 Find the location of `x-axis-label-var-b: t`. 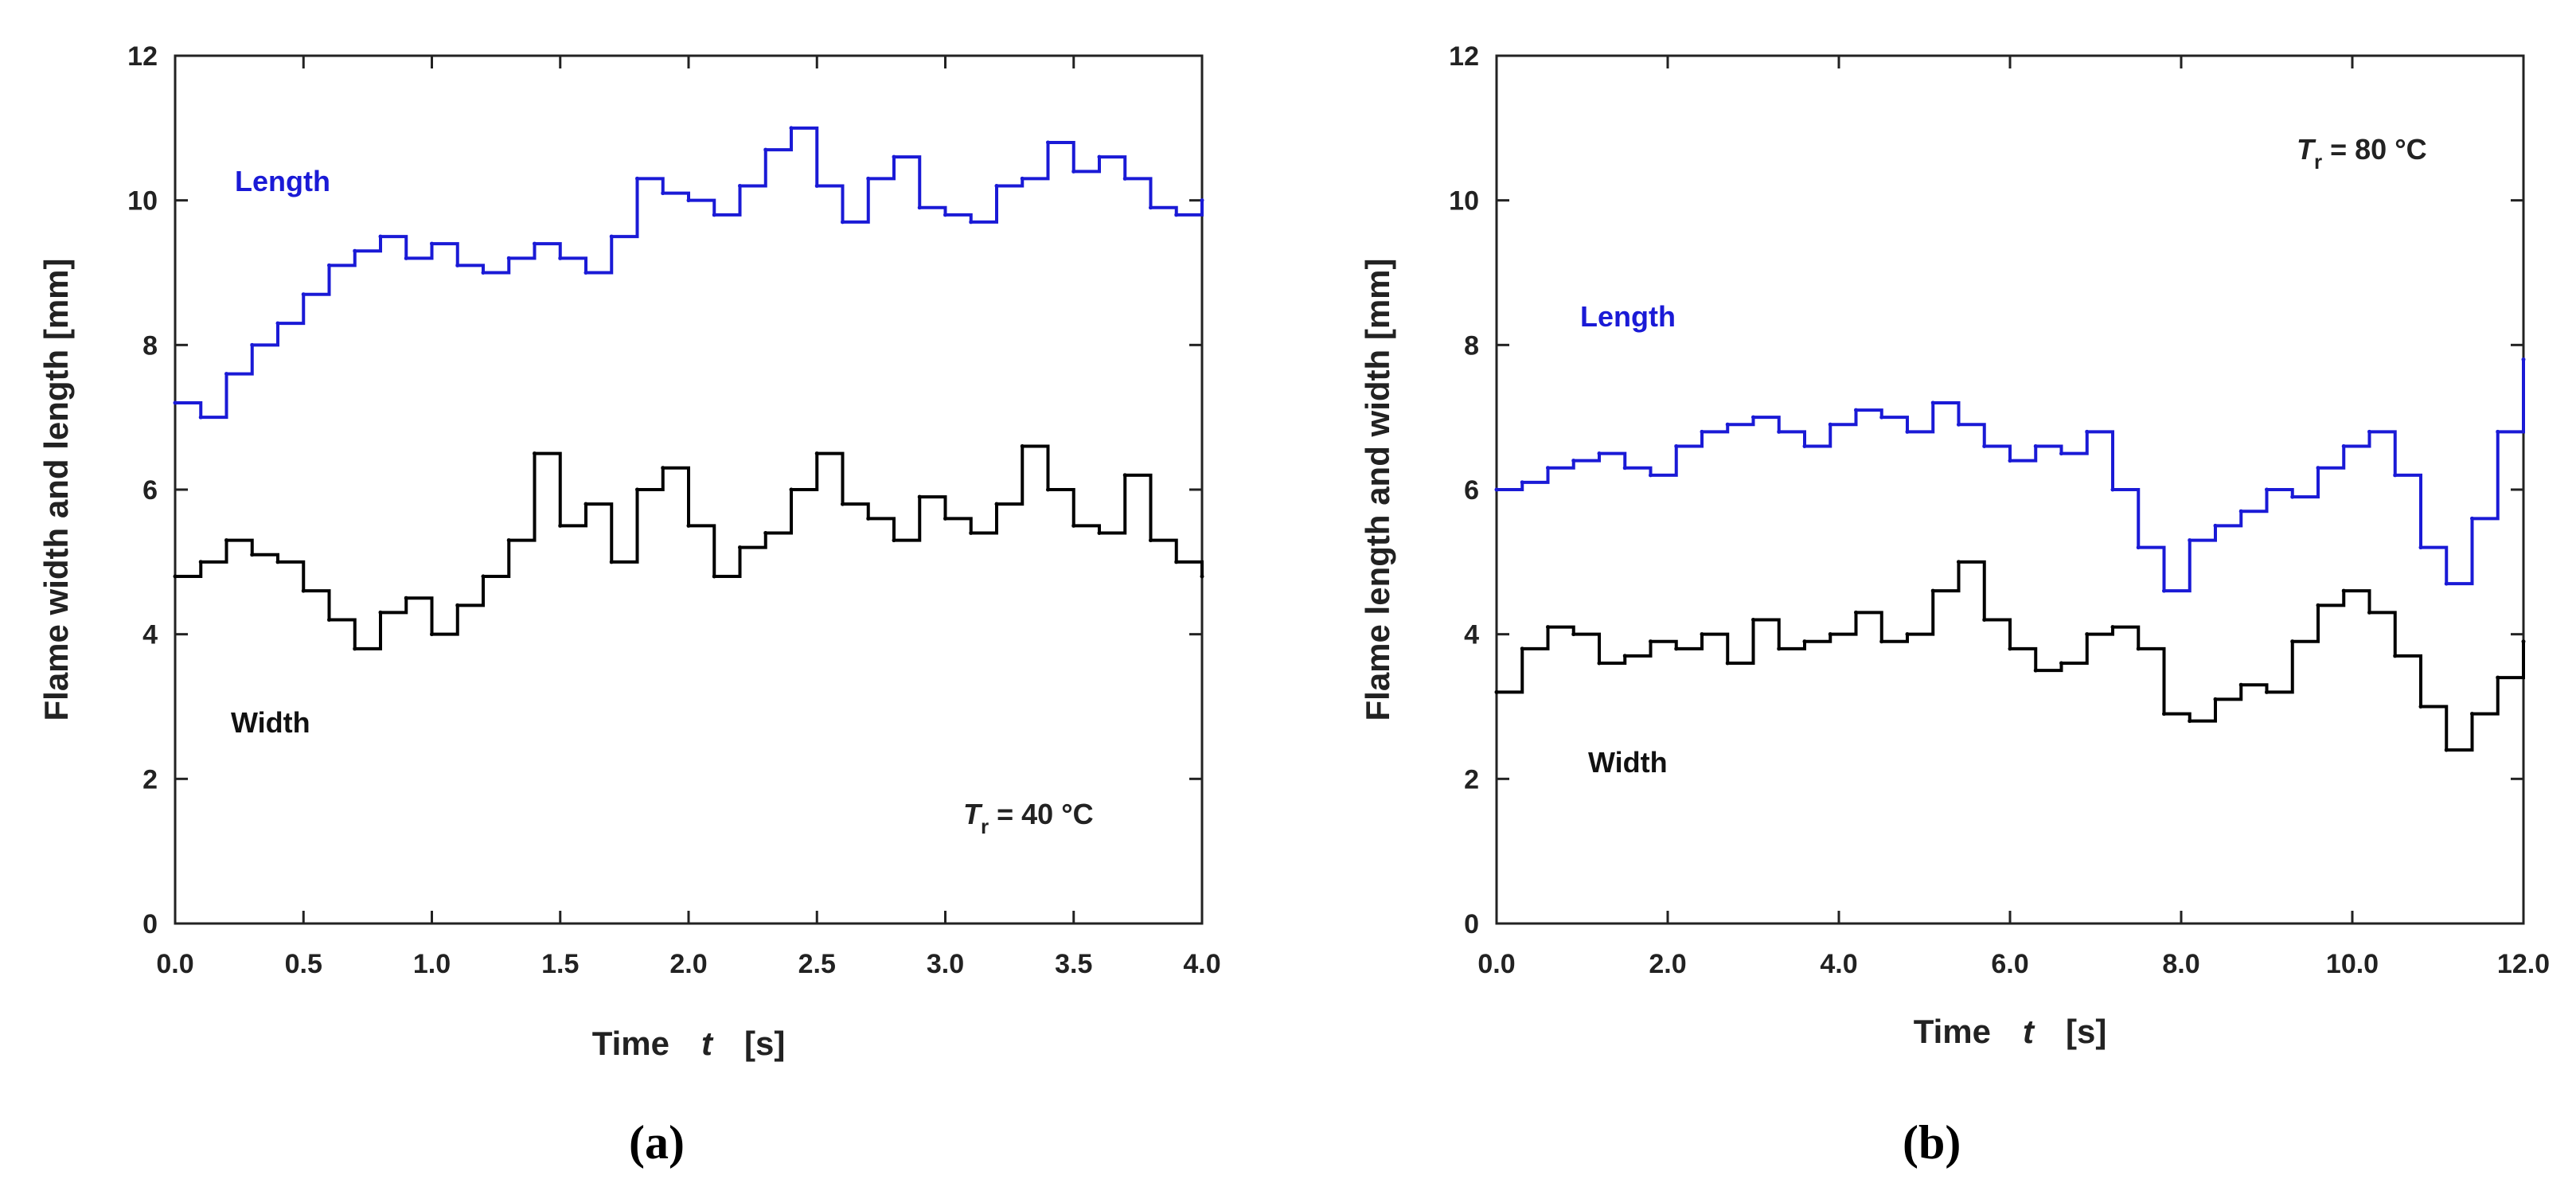

x-axis-label-var-b: t is located at coordinates (2029, 1031).